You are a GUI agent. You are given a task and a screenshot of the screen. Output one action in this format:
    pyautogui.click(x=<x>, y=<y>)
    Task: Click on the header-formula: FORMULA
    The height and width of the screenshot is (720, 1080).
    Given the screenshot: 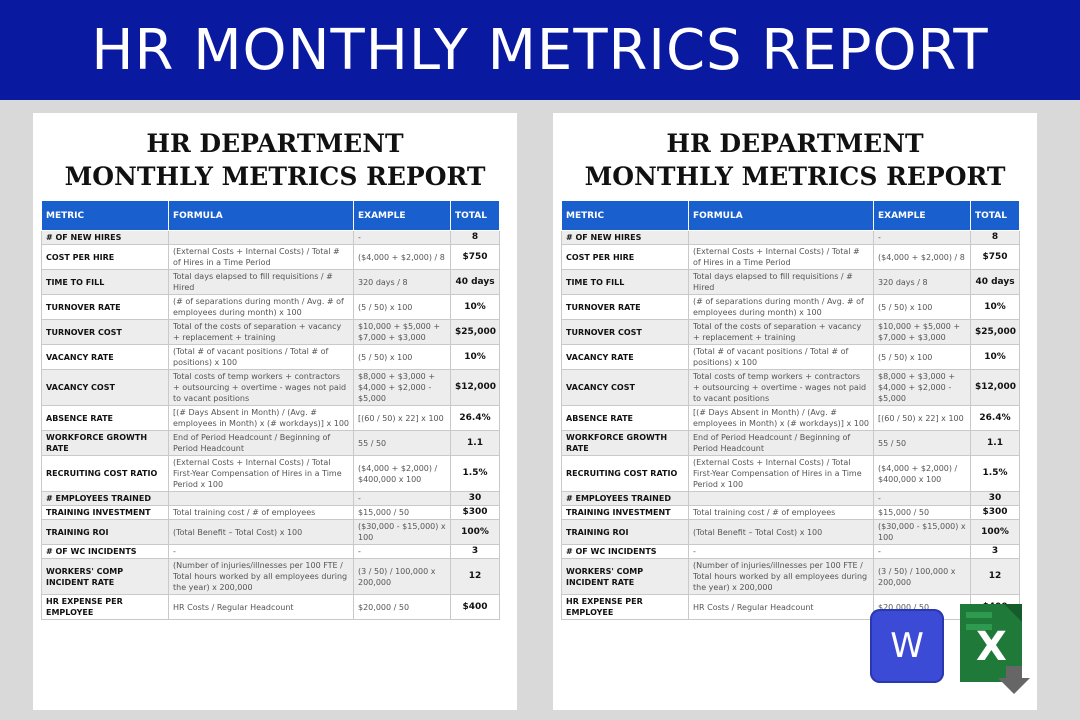 What is the action you would take?
    pyautogui.click(x=261, y=215)
    